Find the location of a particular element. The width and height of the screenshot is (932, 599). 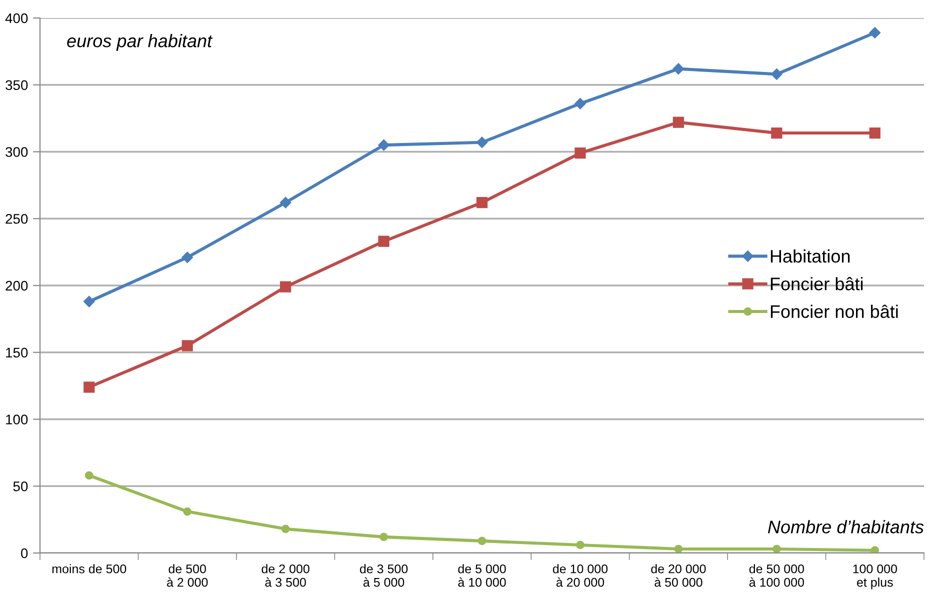

y-axis-title: euros par habitant is located at coordinates (140, 42).